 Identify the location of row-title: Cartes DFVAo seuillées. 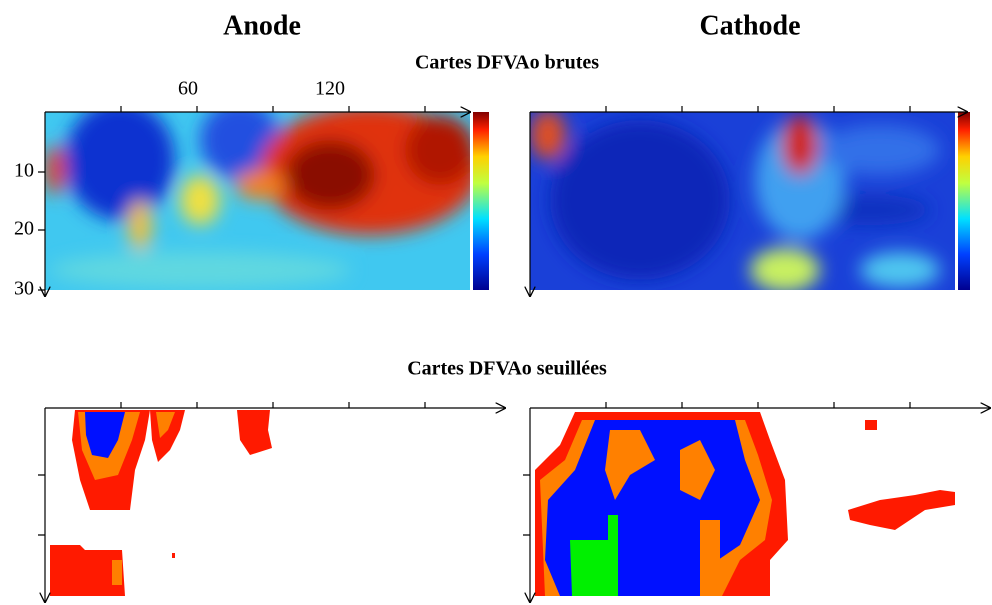
(507, 369).